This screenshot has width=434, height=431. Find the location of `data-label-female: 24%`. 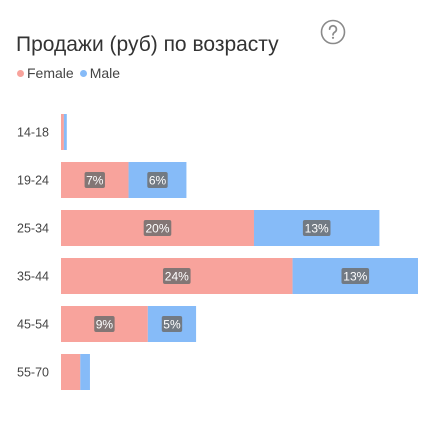

data-label-female: 24% is located at coordinates (177, 277).